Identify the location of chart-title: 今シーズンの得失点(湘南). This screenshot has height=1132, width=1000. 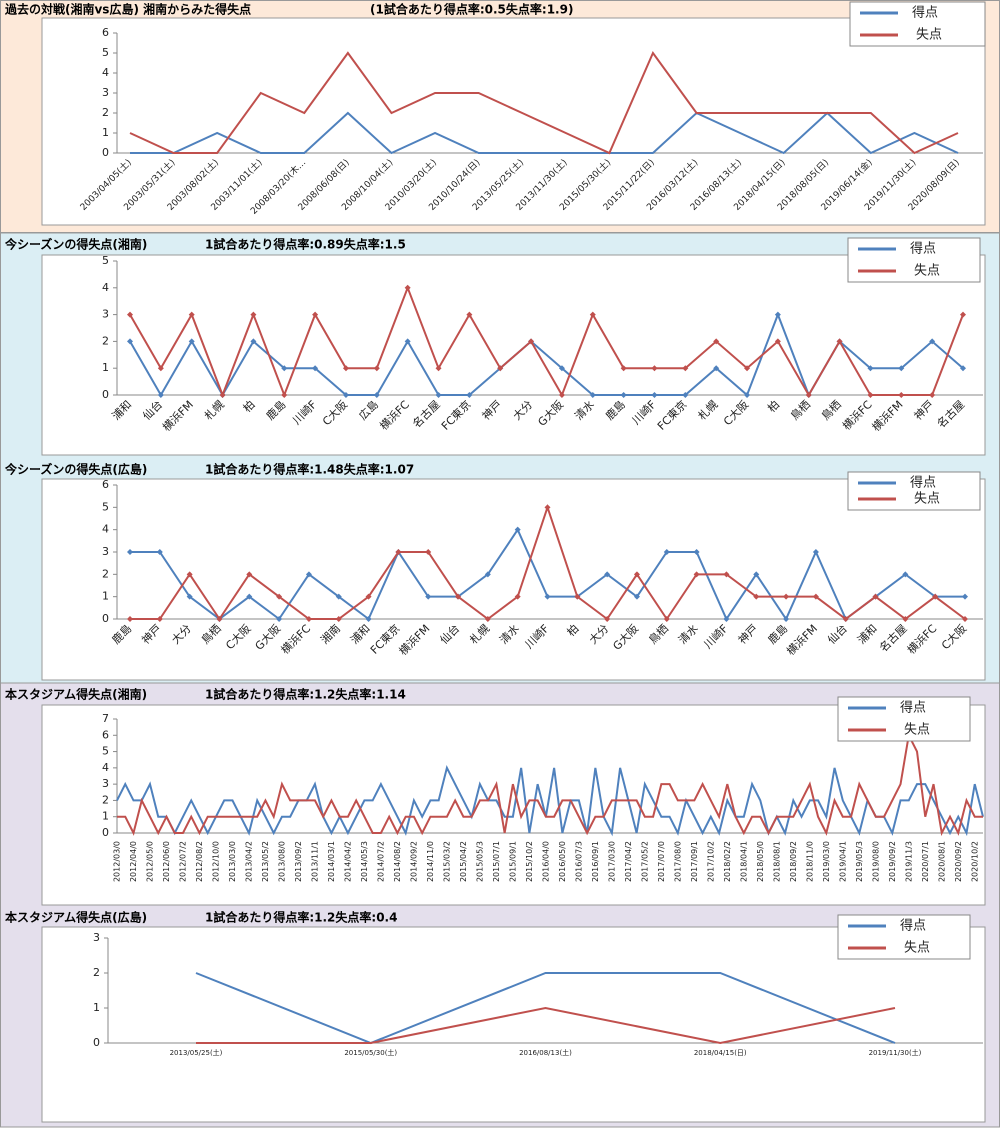
(75, 244).